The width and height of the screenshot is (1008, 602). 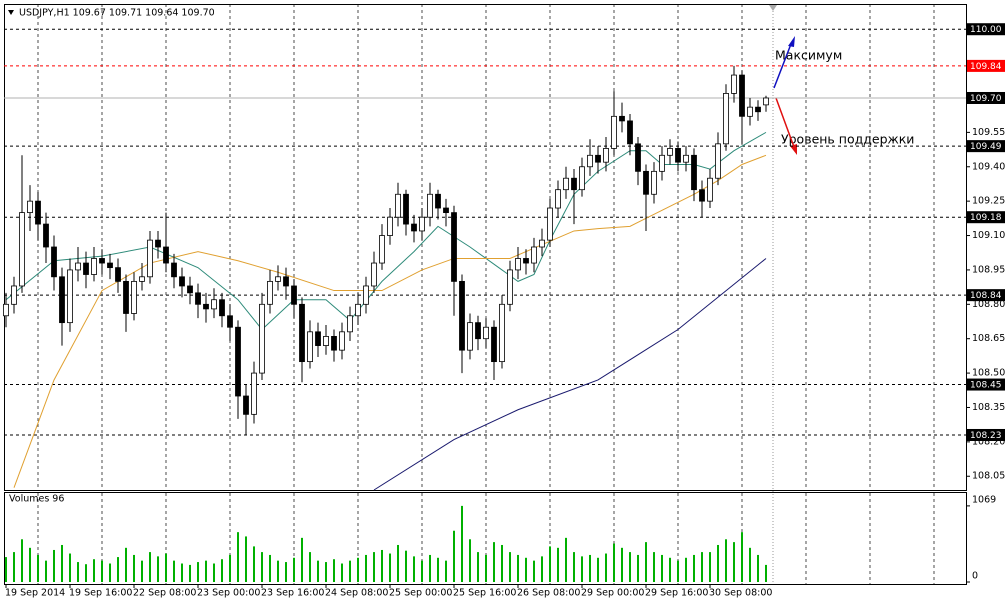 What do you see at coordinates (35, 593) in the screenshot?
I see `x-tick-label: 19 Sep 2014` at bounding box center [35, 593].